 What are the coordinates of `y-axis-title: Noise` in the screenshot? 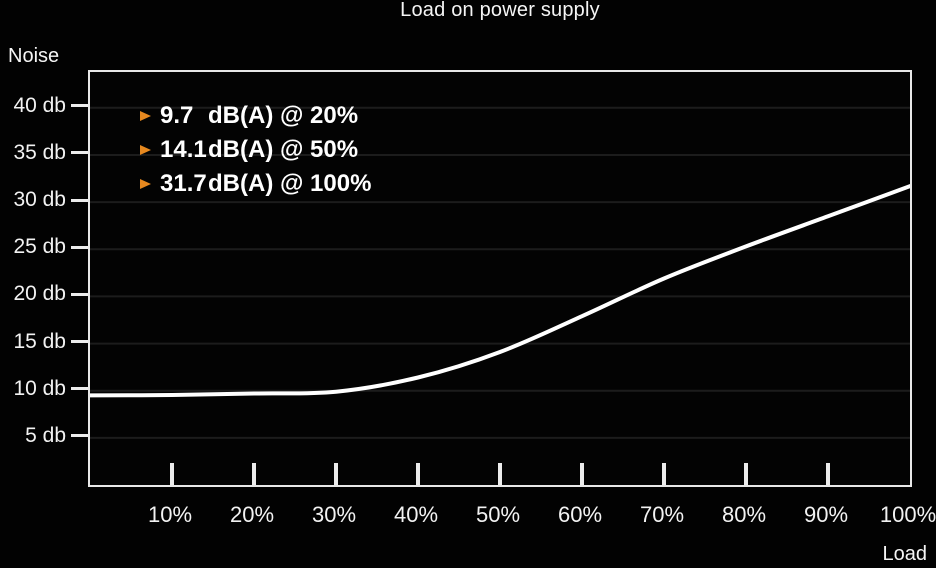 It's located at (34, 56).